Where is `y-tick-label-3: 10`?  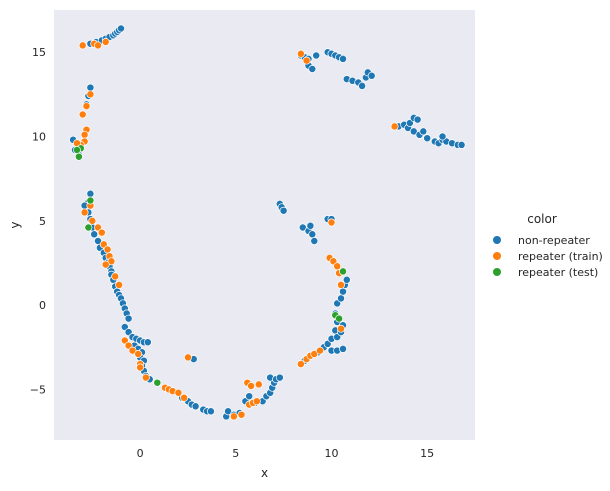
y-tick-label-3: 10 is located at coordinates (39, 136).